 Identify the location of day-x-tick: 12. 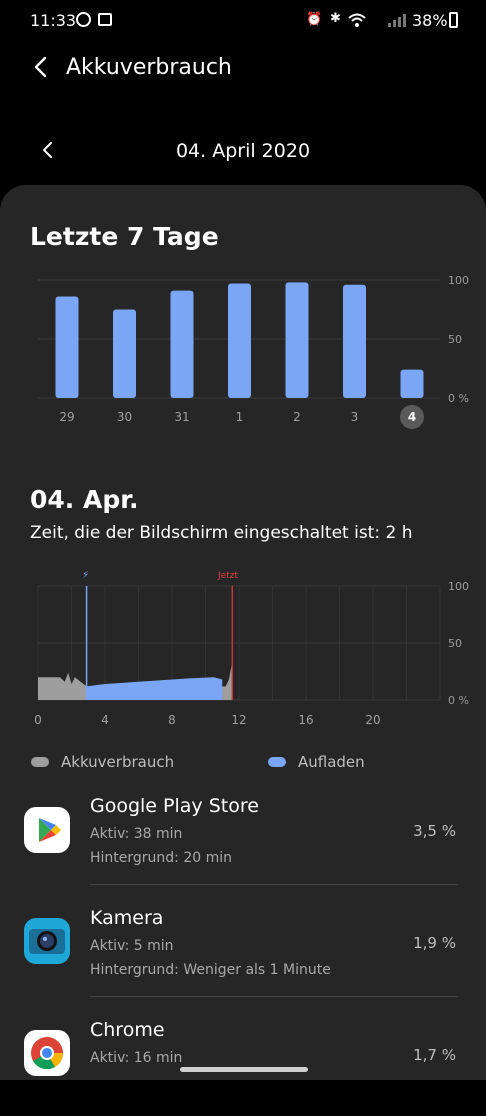
(239, 720).